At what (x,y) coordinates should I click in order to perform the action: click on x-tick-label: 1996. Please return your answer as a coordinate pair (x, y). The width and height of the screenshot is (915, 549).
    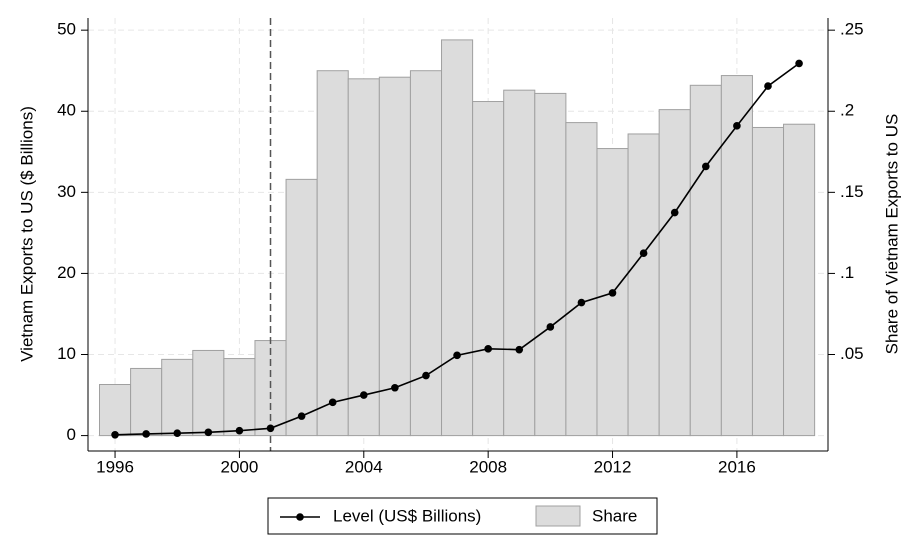
    Looking at the image, I should click on (115, 466).